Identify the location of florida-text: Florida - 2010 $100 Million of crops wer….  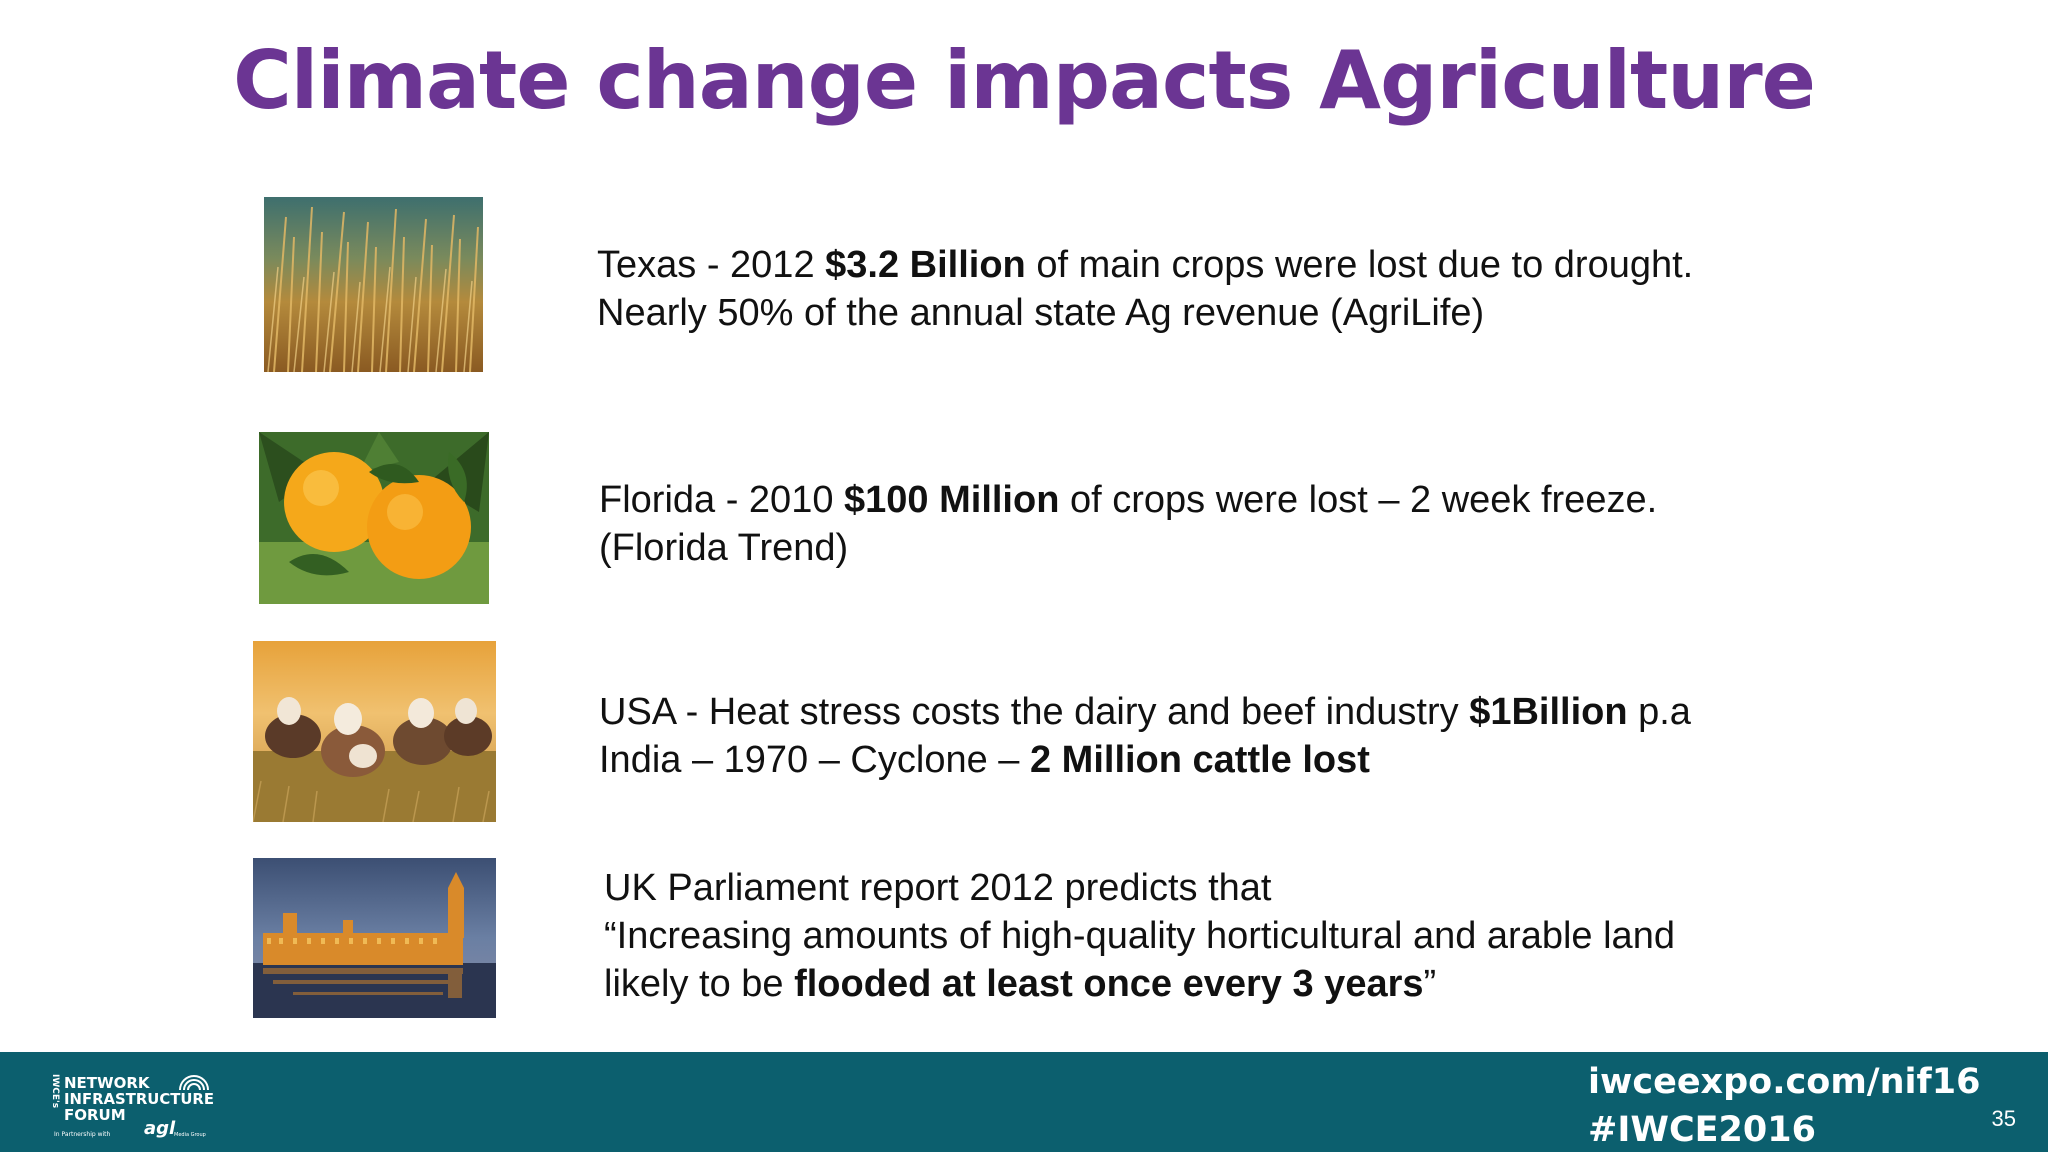
(1128, 524).